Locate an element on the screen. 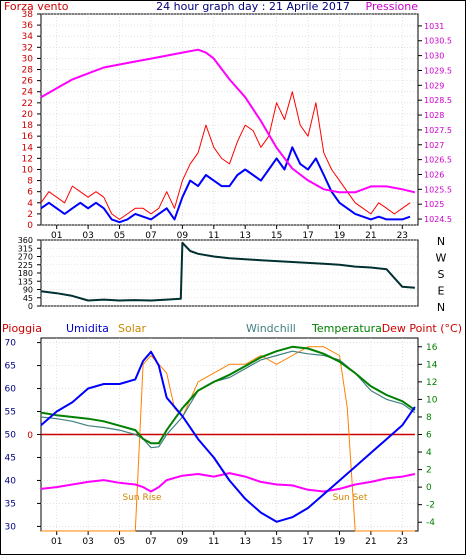  series-group is located at coordinates (227, 271).